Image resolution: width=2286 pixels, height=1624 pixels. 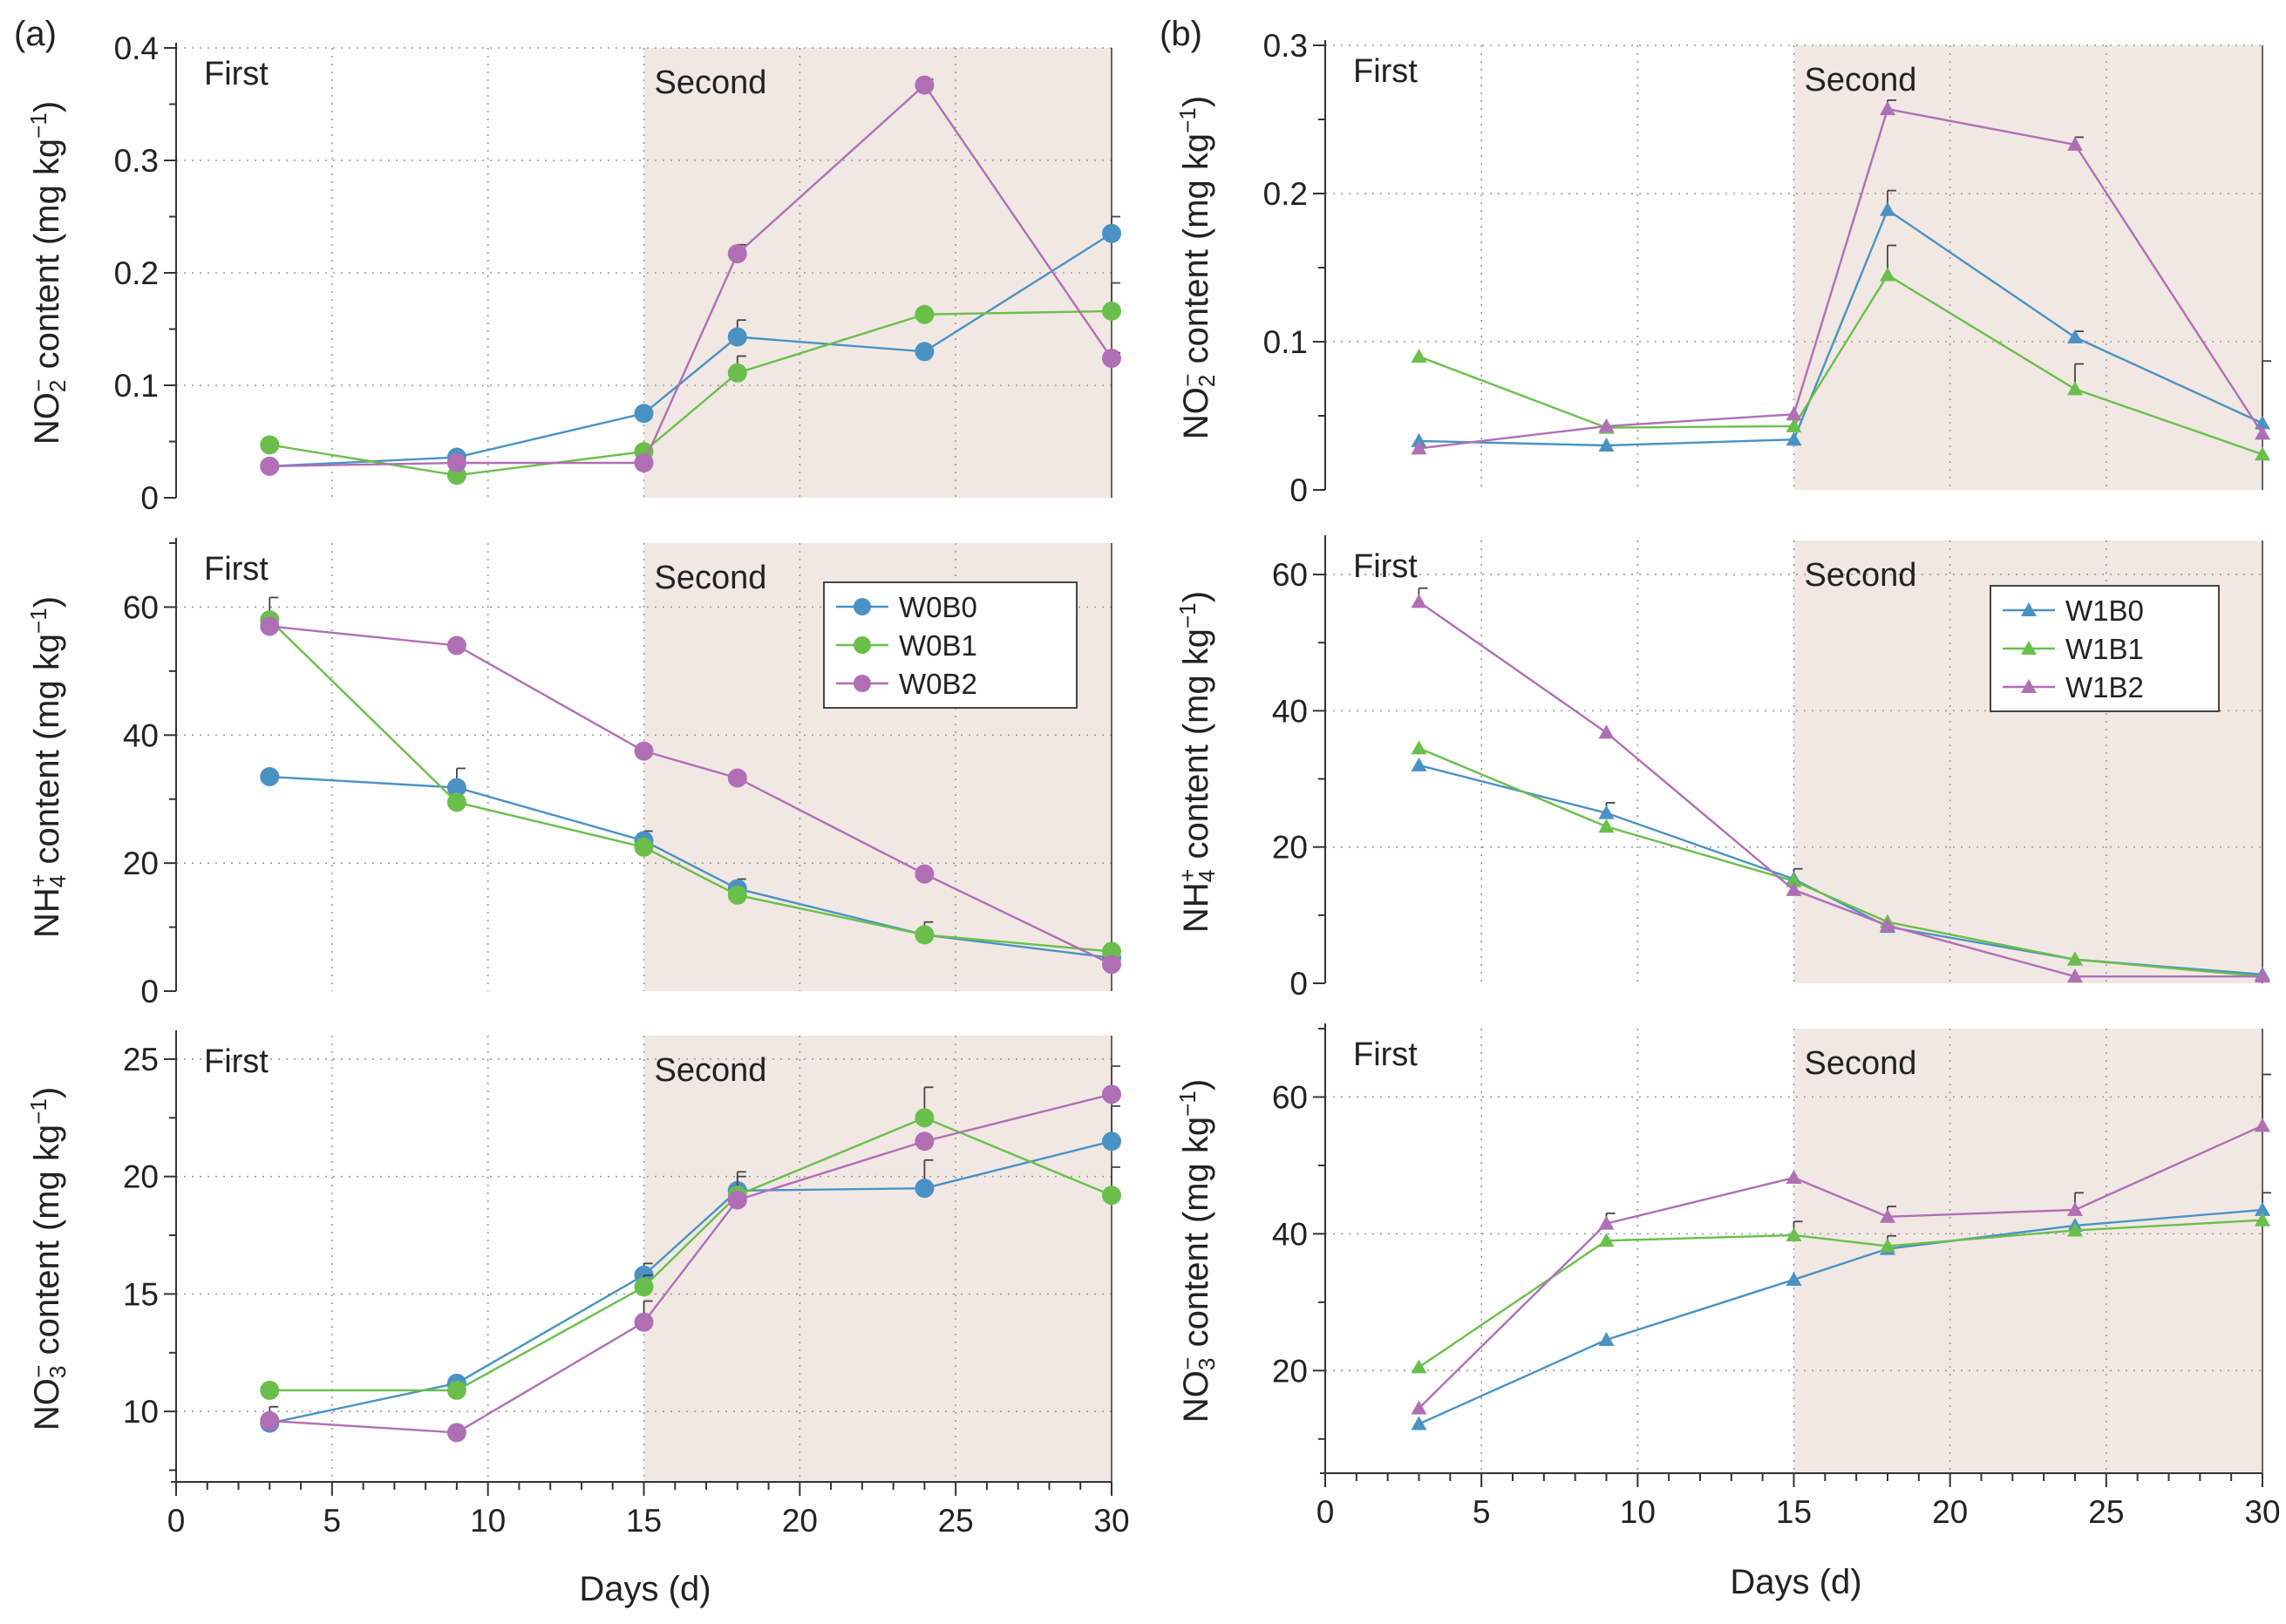 What do you see at coordinates (141, 1059) in the screenshot?
I see `y-tick-label: 25` at bounding box center [141, 1059].